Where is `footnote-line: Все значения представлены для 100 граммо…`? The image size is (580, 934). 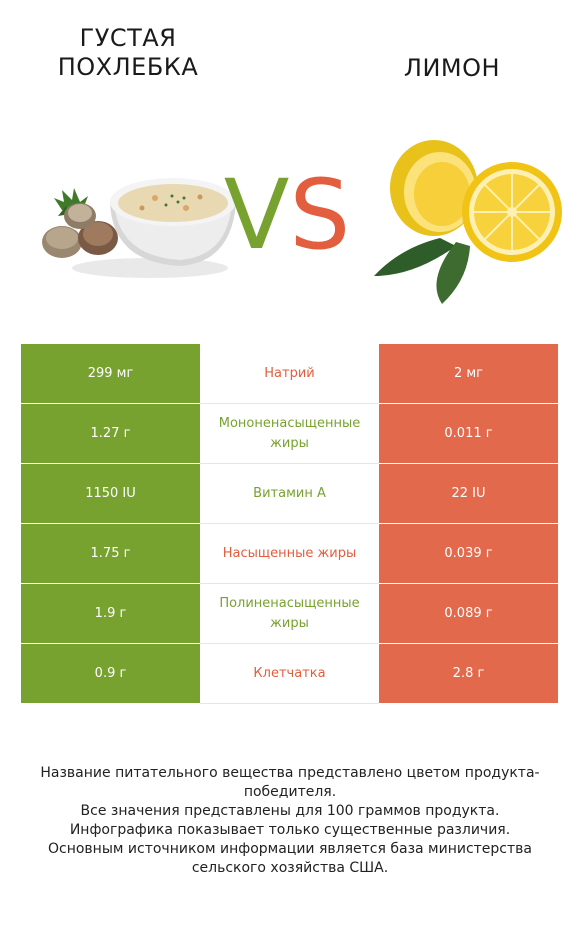 footnote-line: Все значения представлены для 100 граммо… is located at coordinates (290, 811).